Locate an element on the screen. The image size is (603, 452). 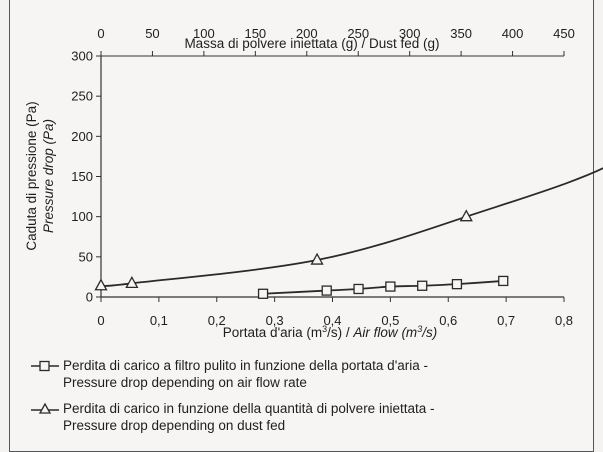
y-axis-label-en: Pressure drop (Pa) is located at coordinates (48, 176).